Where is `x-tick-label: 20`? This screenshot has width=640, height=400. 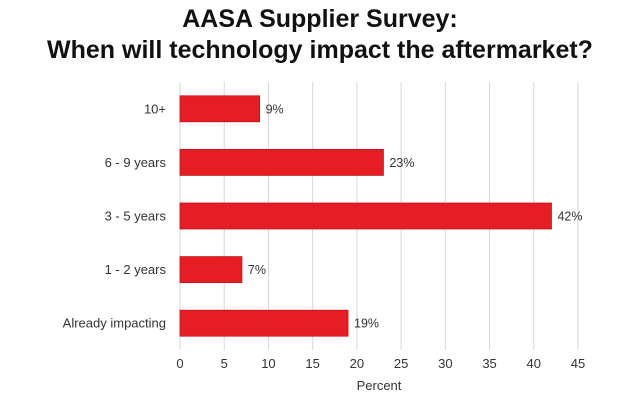
x-tick-label: 20 is located at coordinates (357, 363).